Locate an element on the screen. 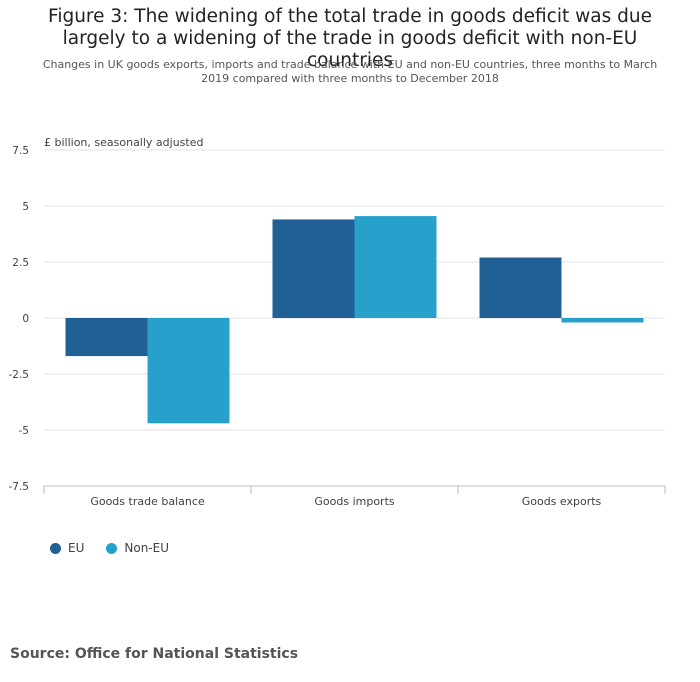 The image size is (700, 682). y-tick-label: -2.5 is located at coordinates (19, 375).